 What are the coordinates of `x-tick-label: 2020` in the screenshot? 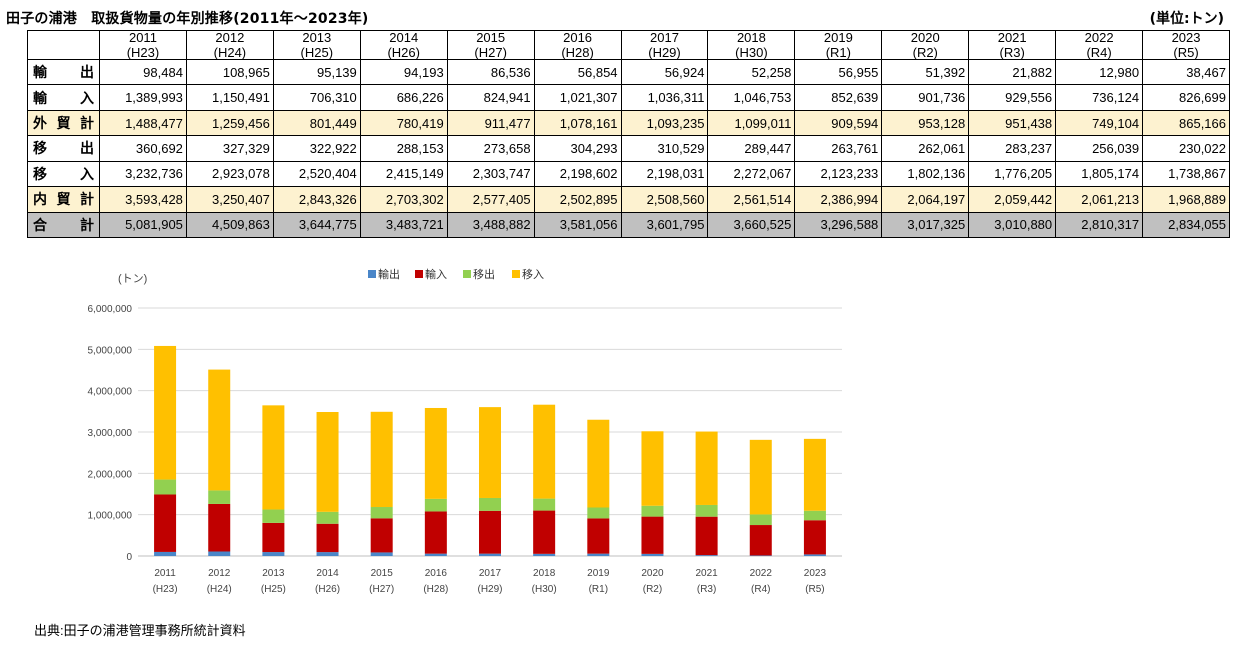 It's located at (652, 573).